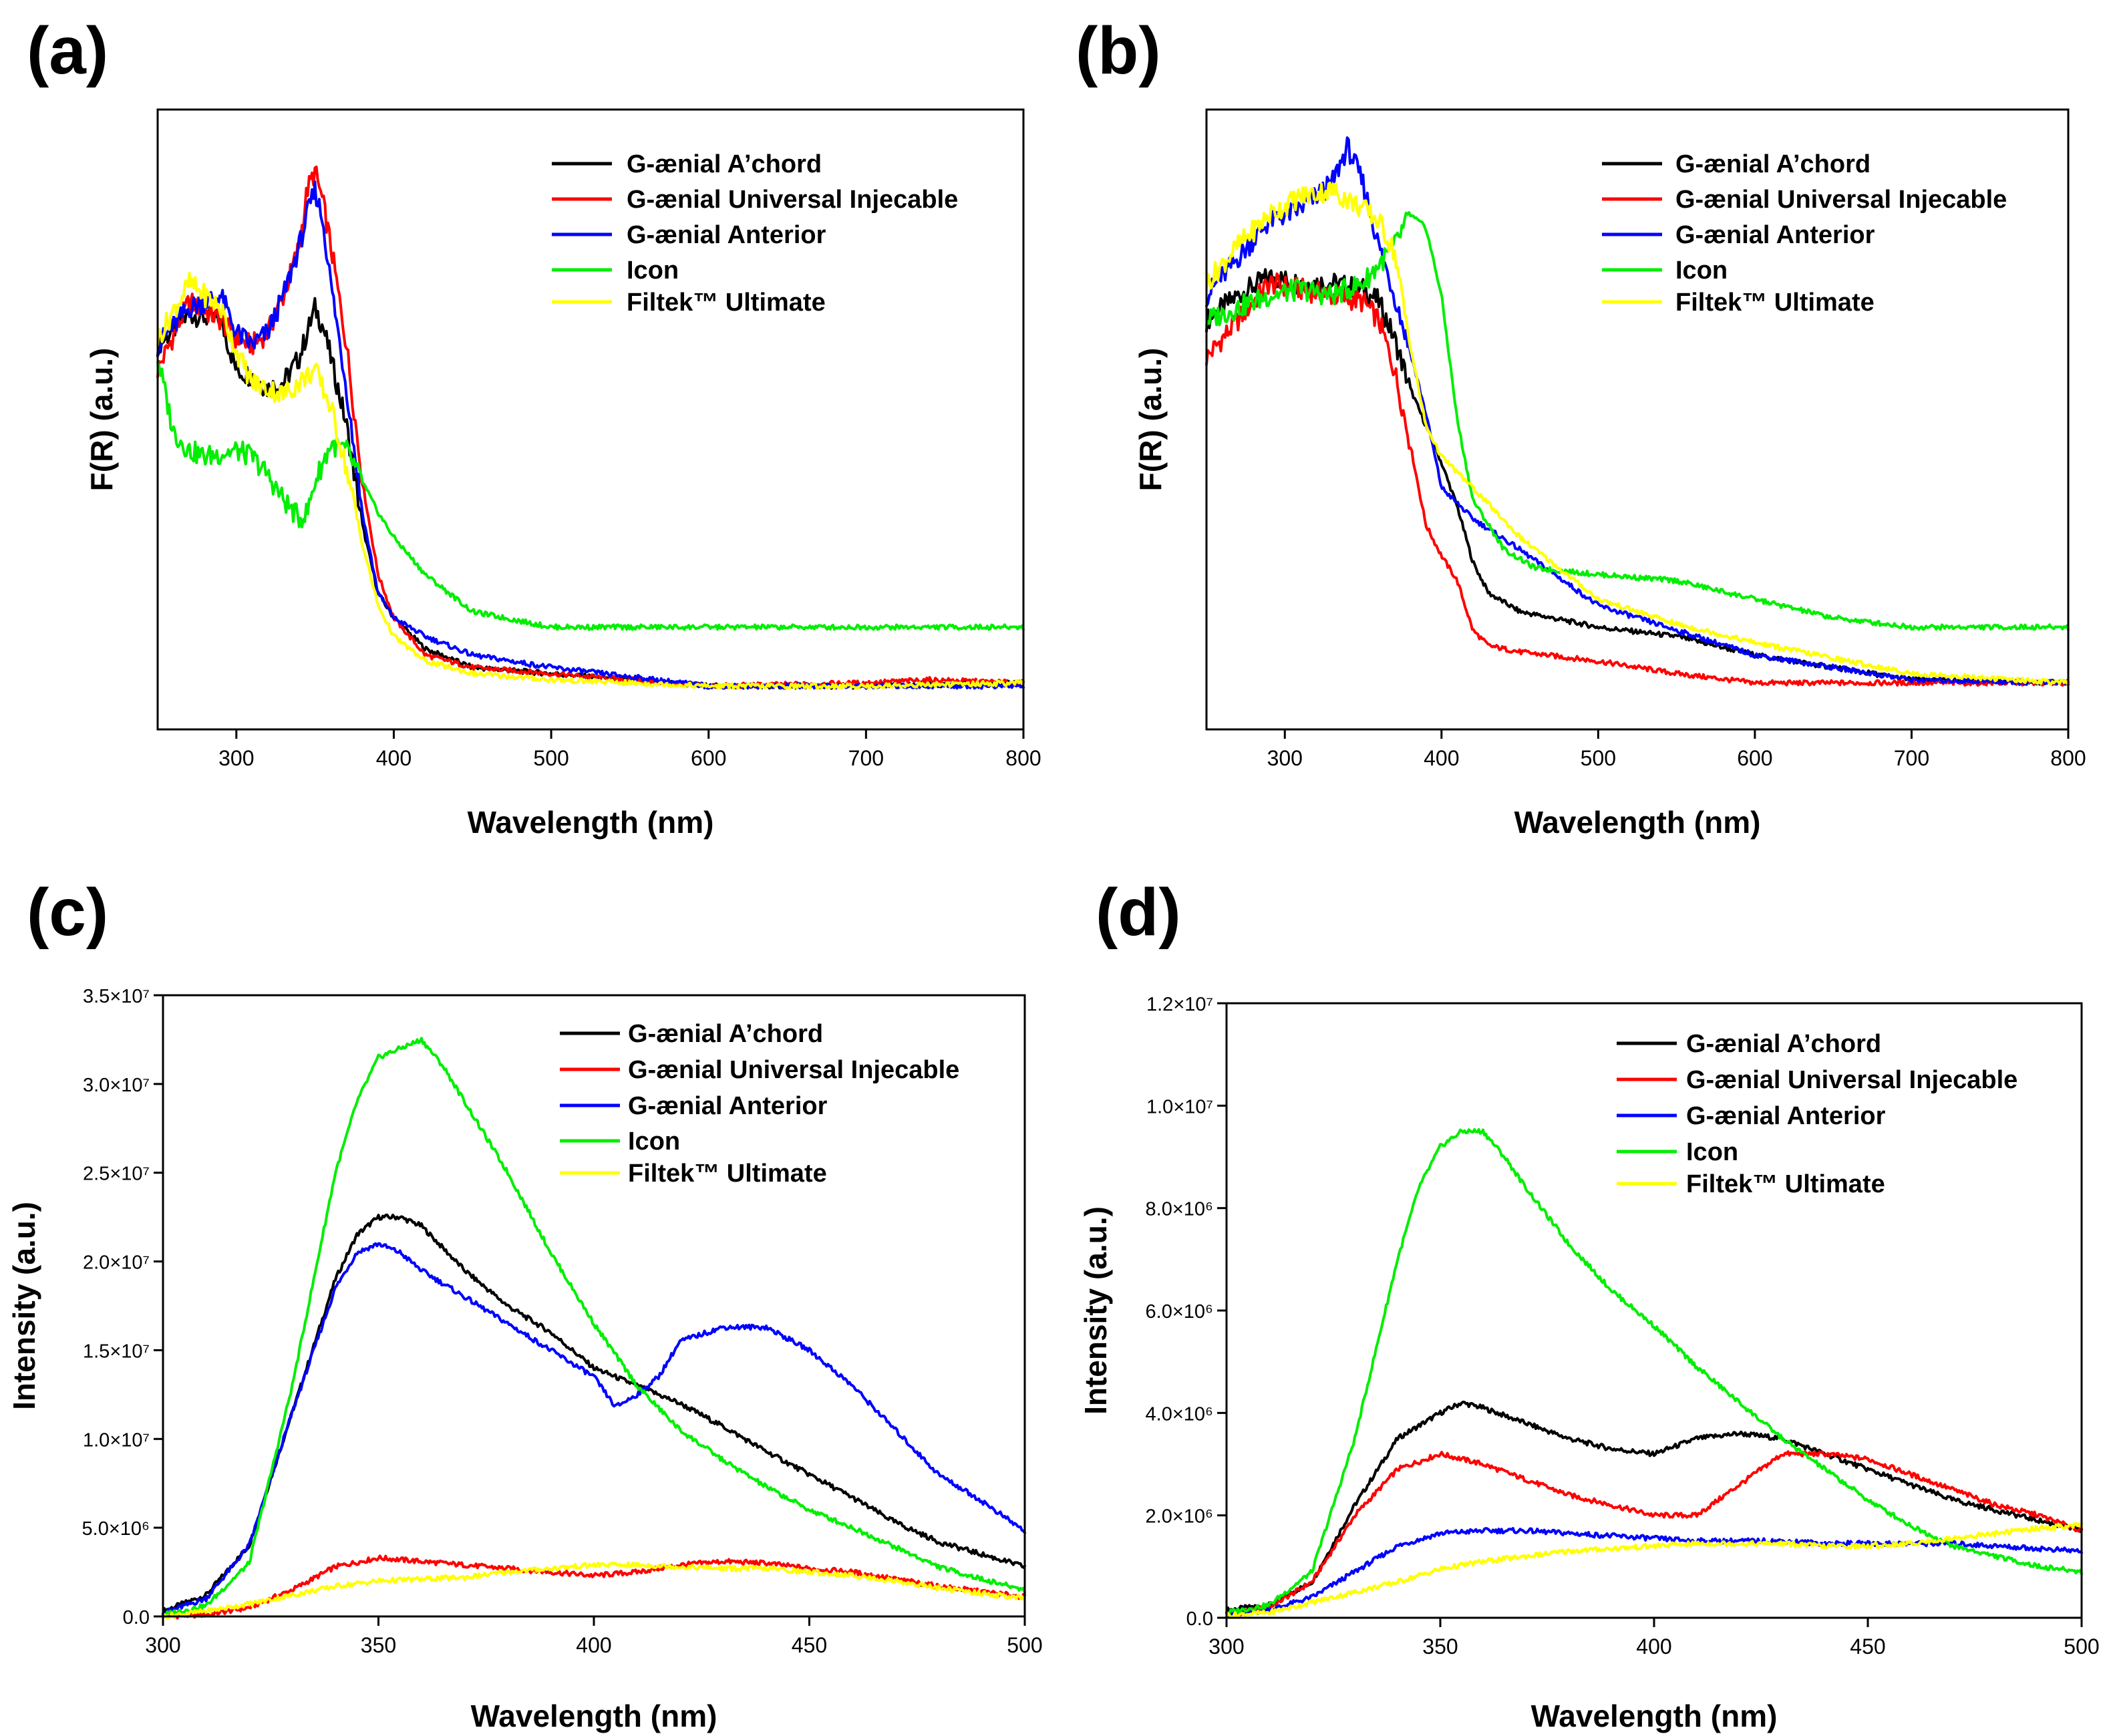 The width and height of the screenshot is (2109, 1736). Describe the element at coordinates (378, 1645) in the screenshot. I see `panel-c-x-tick-label-350: 350` at that location.